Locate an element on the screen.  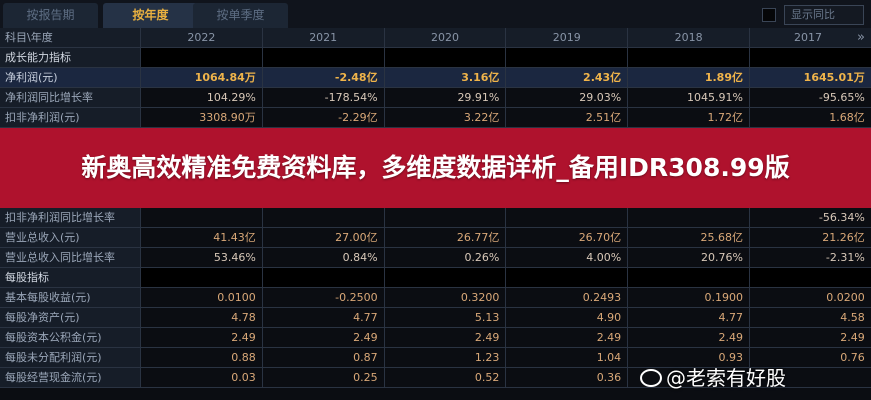
row-label: 每股未分配利润(元) is located at coordinates (70, 357).